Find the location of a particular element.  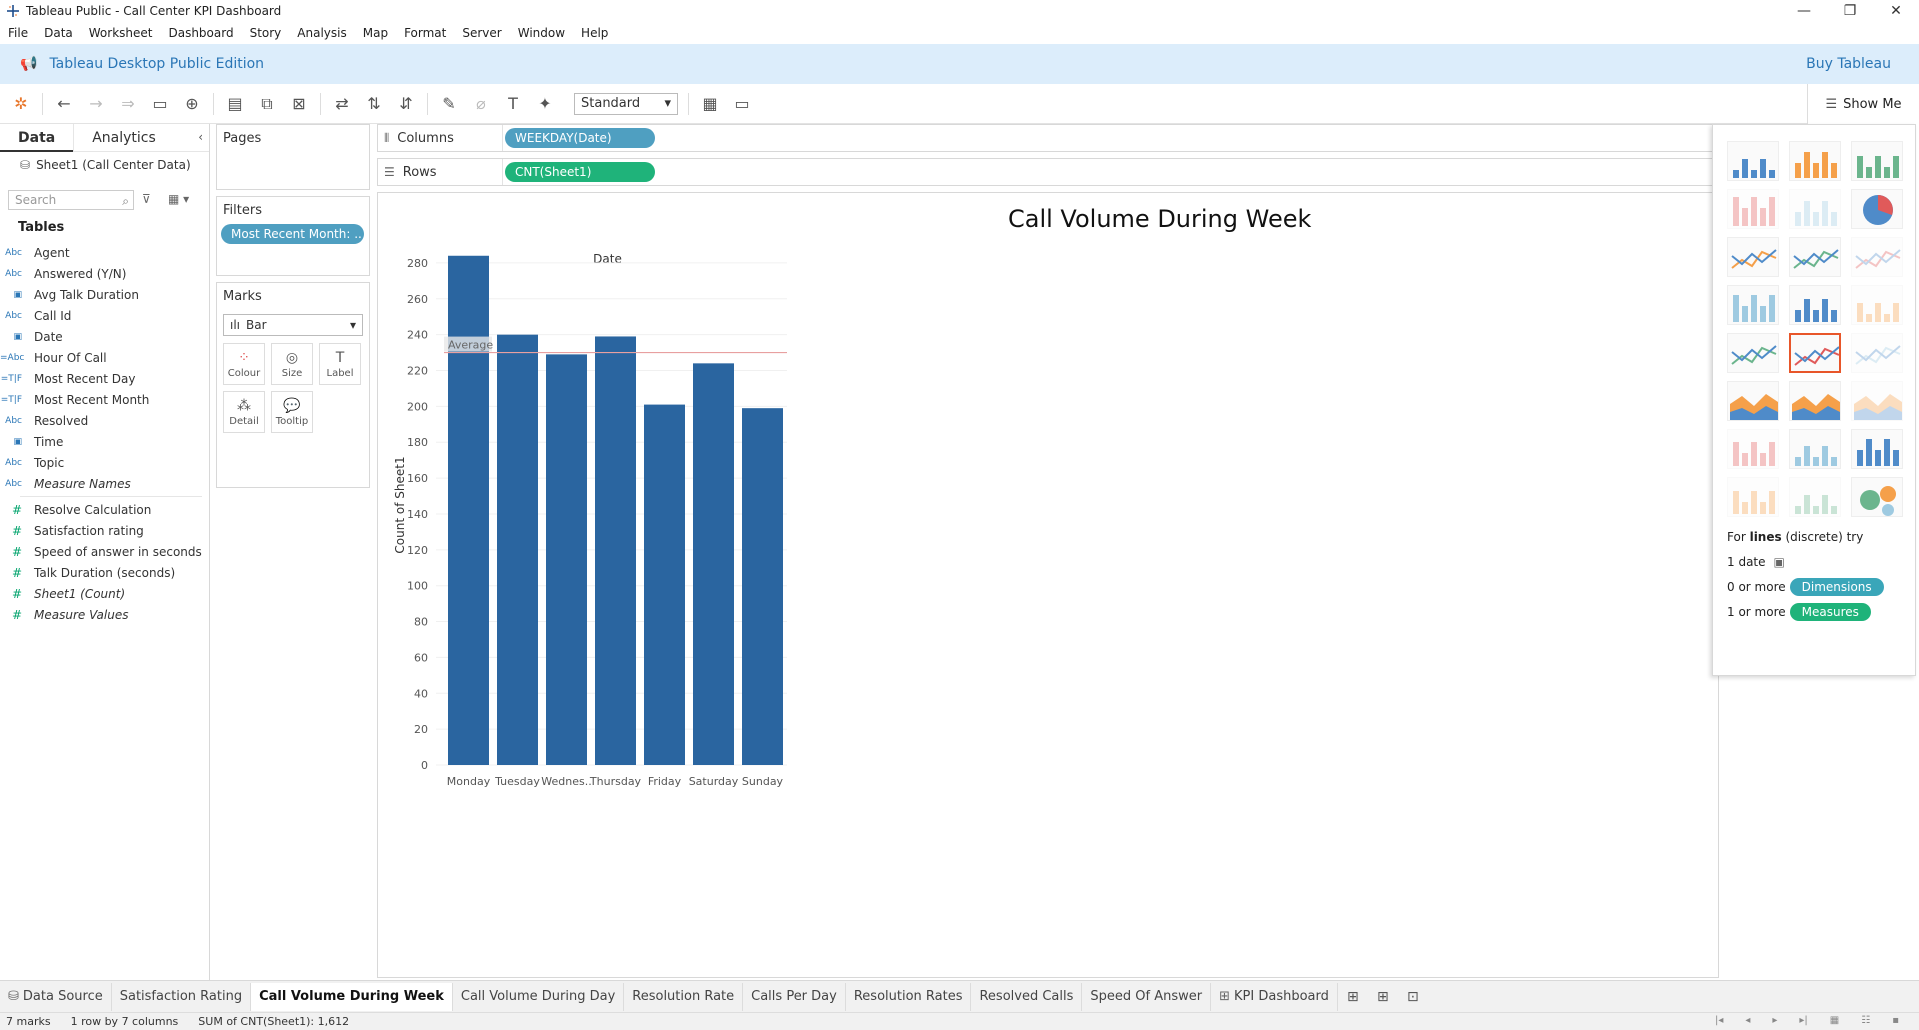

group-icon: ⌀ is located at coordinates (481, 103).